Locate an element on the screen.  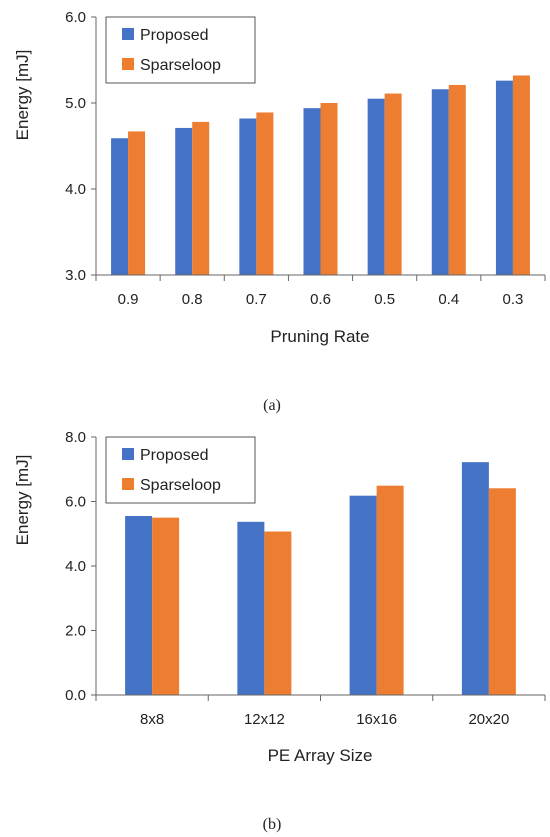
x-axis-label-b: PE Array Size is located at coordinates (320, 755).